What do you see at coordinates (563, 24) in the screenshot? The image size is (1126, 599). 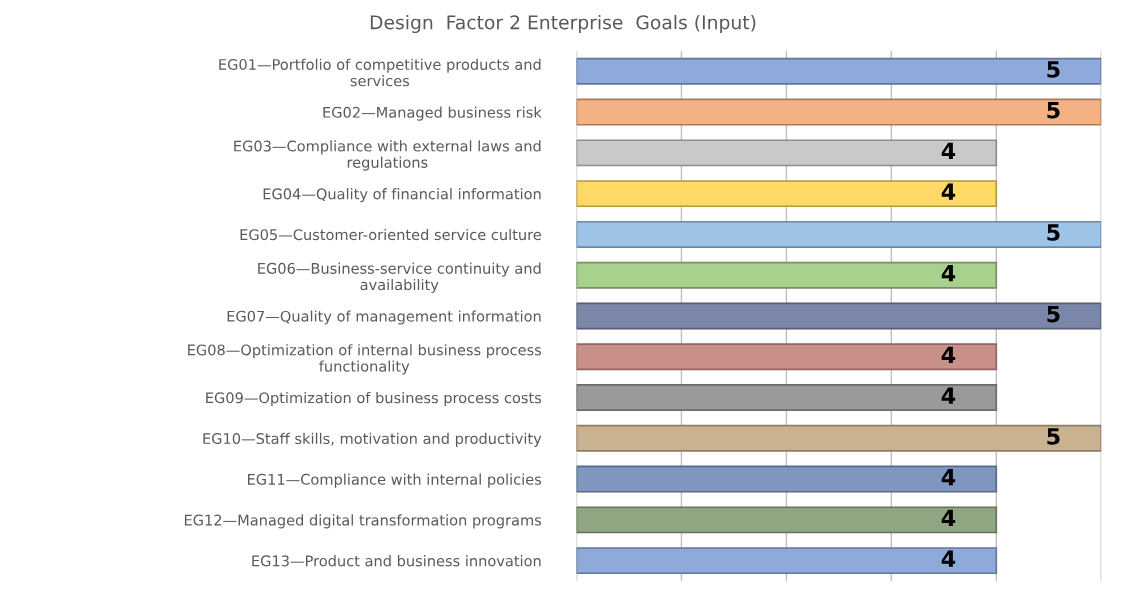 I see `chart-title: Design Factor 2 Enterprise Goals (Input)` at bounding box center [563, 24].